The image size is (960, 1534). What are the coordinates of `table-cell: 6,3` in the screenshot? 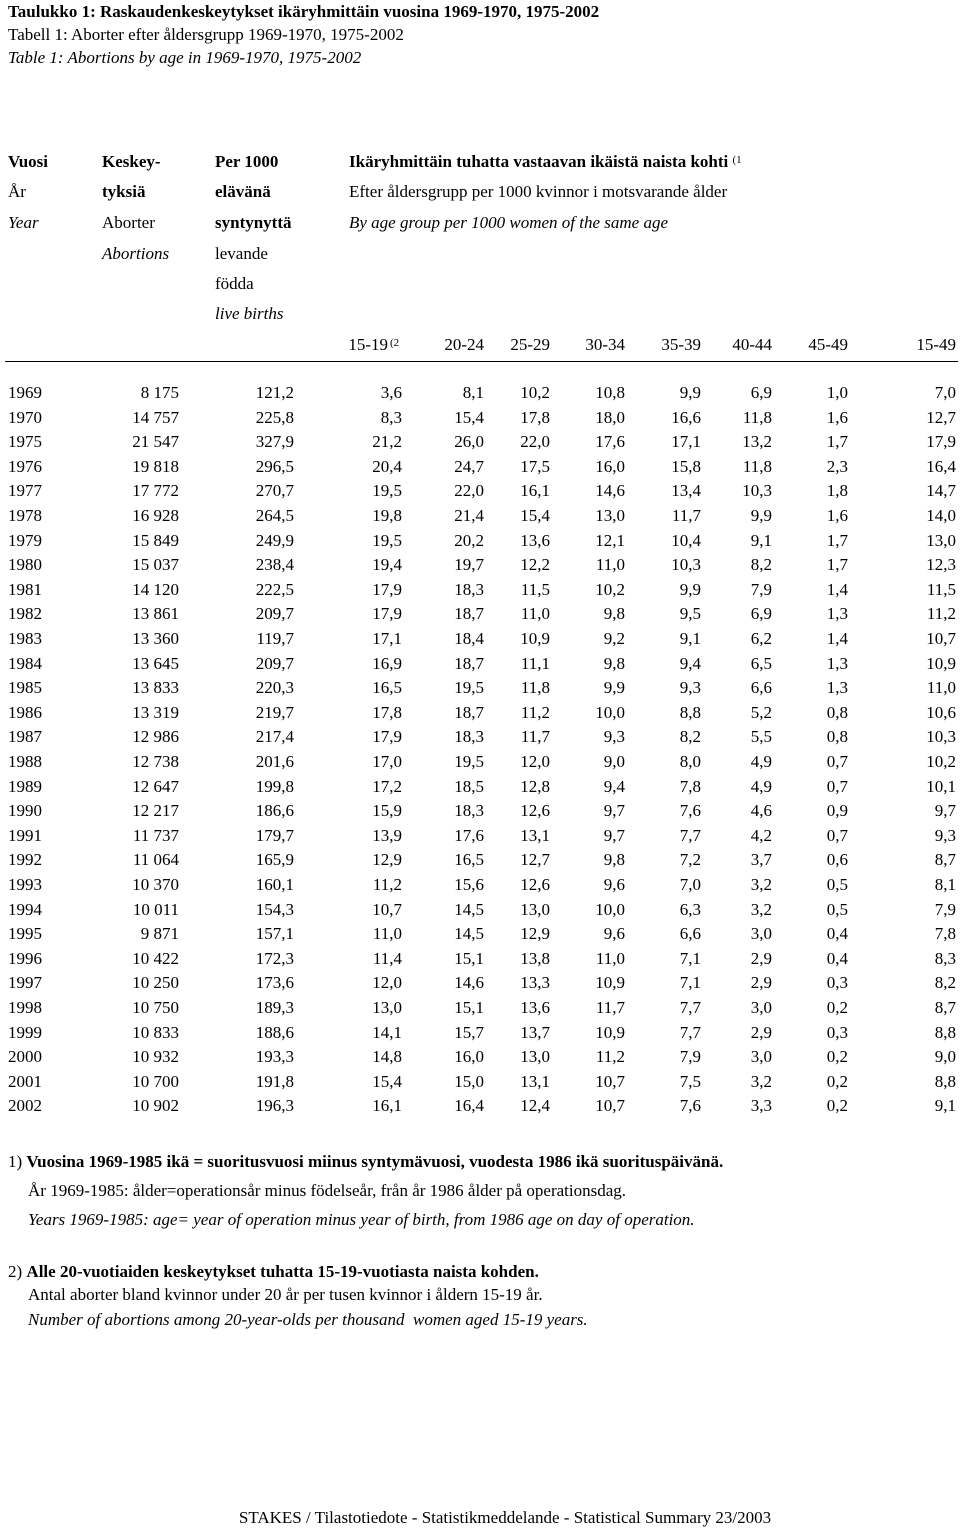 It's located at (690, 909).